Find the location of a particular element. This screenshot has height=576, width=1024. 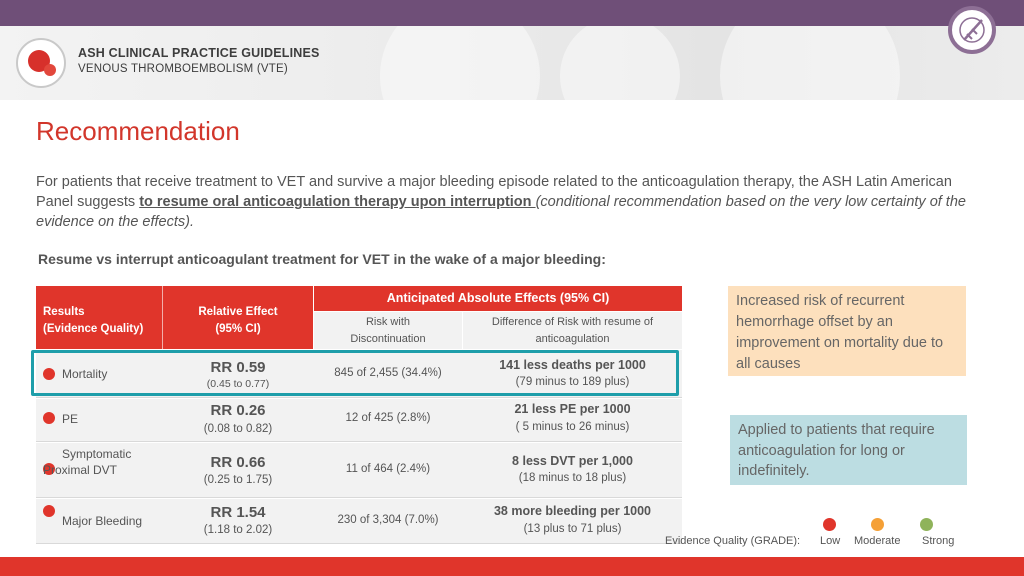

header-diff-line2: anticoagulation is located at coordinates (572, 339).